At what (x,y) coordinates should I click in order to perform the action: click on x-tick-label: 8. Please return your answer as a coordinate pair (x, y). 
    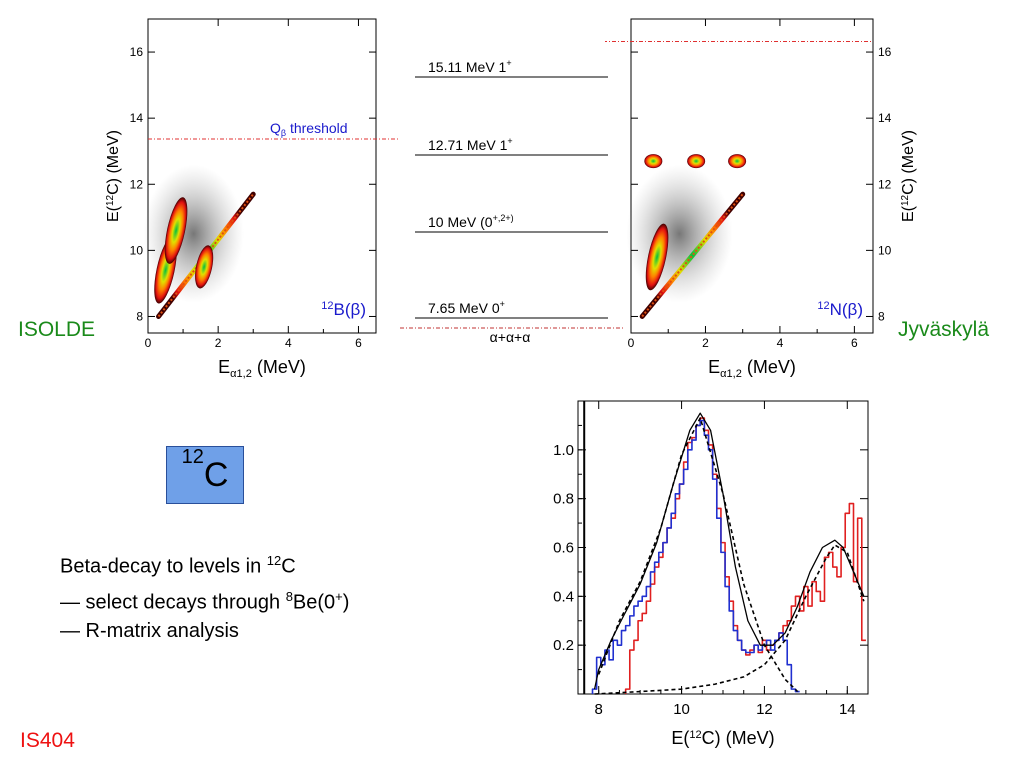
    Looking at the image, I should click on (599, 709).